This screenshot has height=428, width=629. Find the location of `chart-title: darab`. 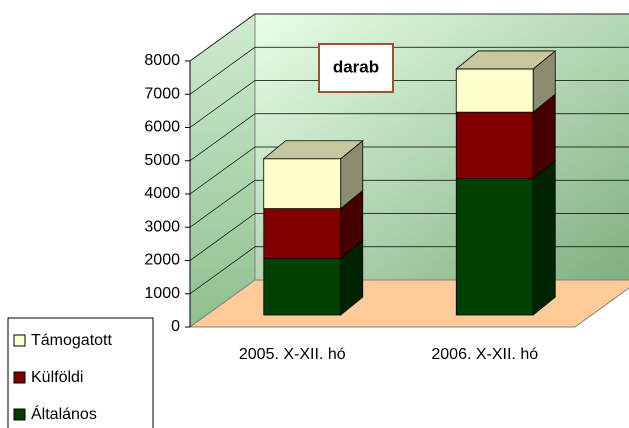

chart-title: darab is located at coordinates (356, 66).